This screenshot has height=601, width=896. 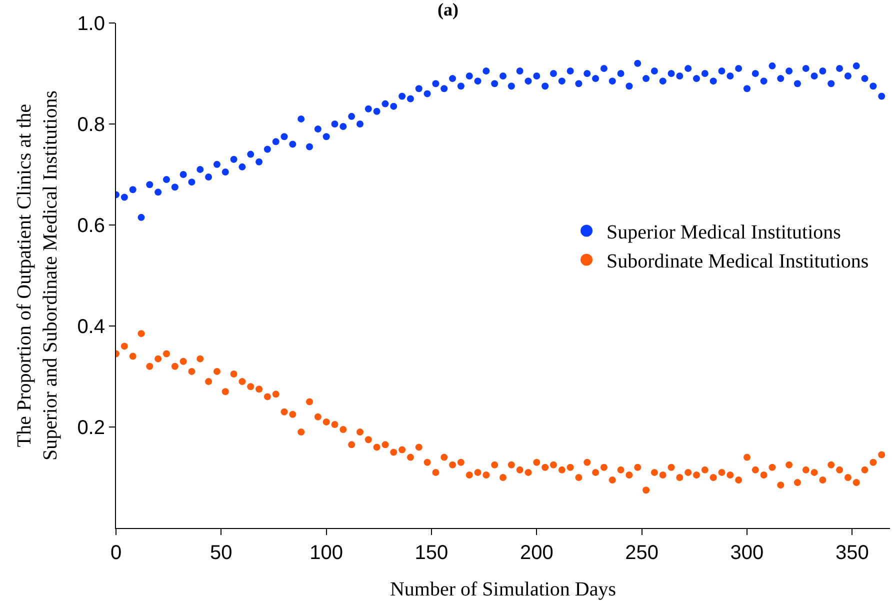 I want to click on x-tick-label: 100, so click(x=327, y=553).